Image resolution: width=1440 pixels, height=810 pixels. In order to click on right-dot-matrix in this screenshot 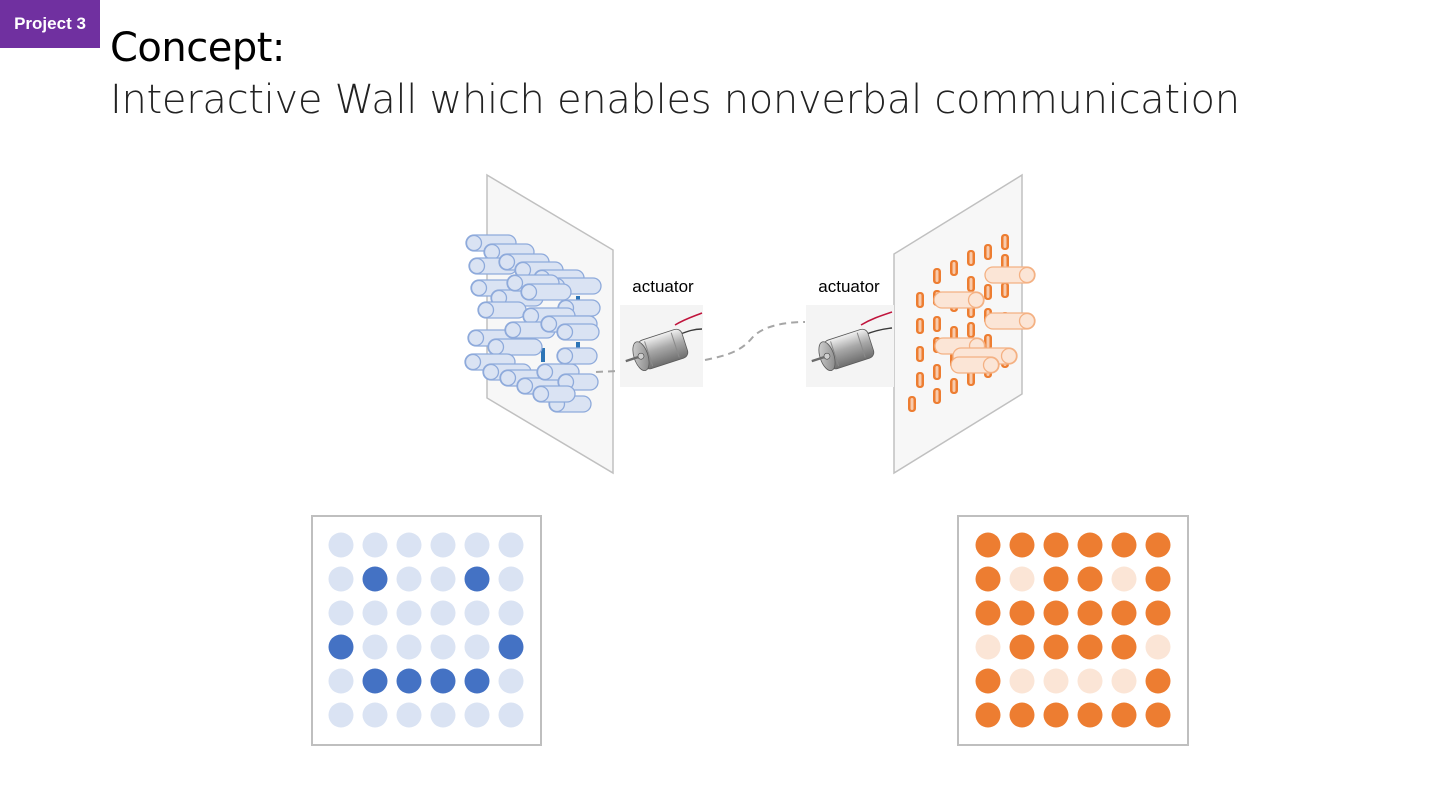, I will do `click(1073, 630)`.